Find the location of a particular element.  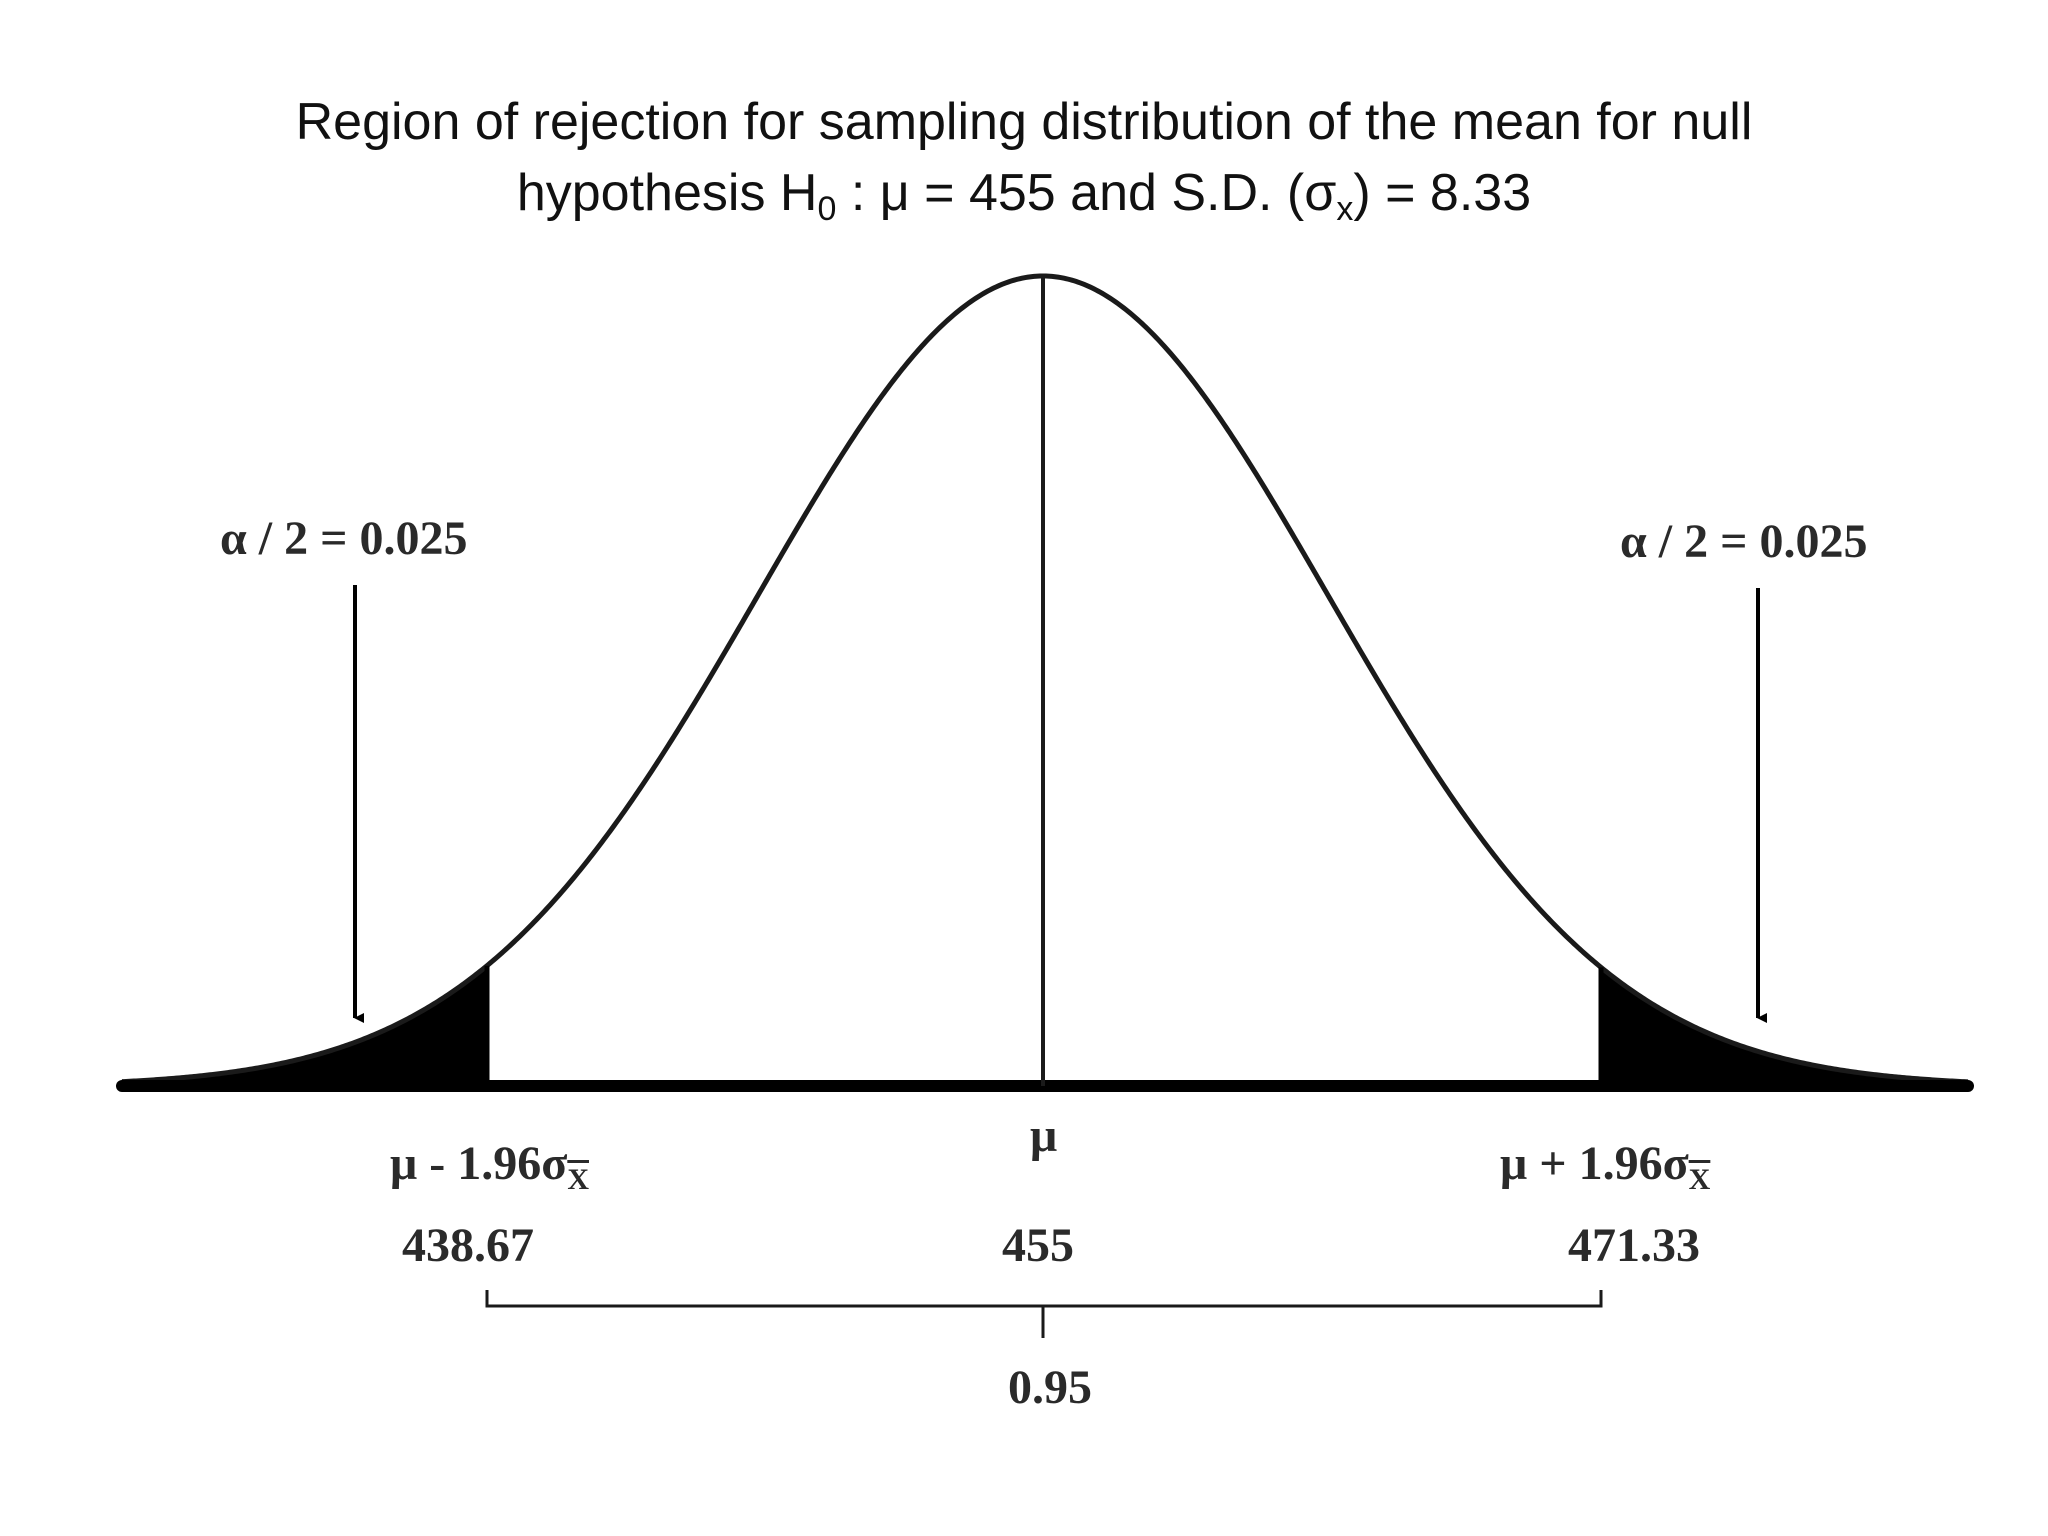

lower-critical-formula: μ - 1.96σX is located at coordinates (489, 1166).